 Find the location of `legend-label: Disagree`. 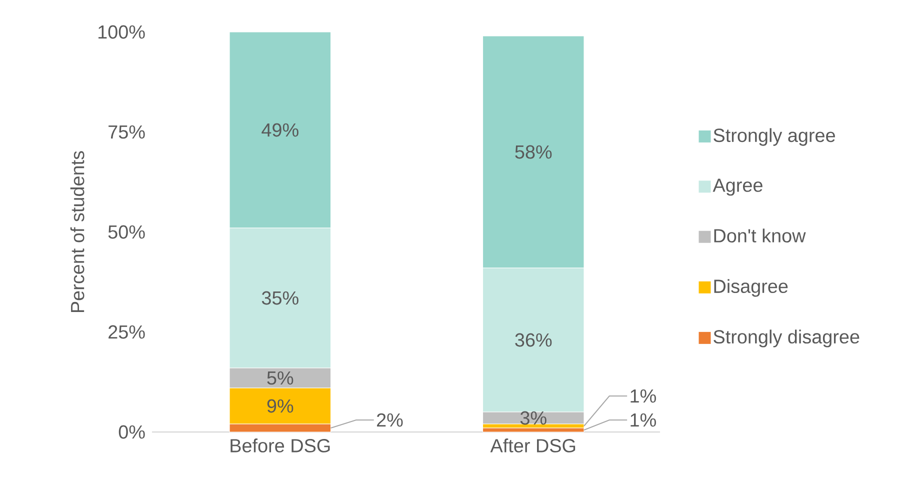

legend-label: Disagree is located at coordinates (751, 288).